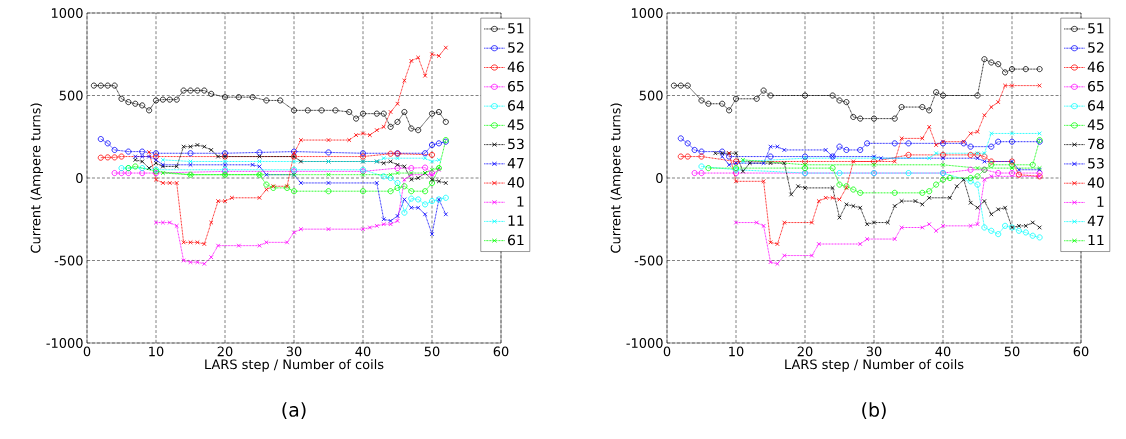  Describe the element at coordinates (1096, 144) in the screenshot. I see `legend-label: 78` at that location.